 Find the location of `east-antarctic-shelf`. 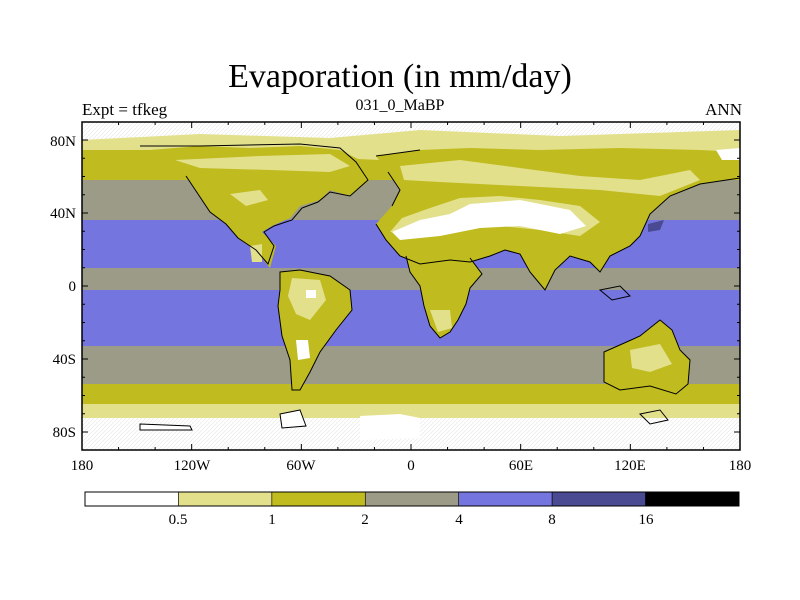

east-antarctic-shelf is located at coordinates (390, 427).